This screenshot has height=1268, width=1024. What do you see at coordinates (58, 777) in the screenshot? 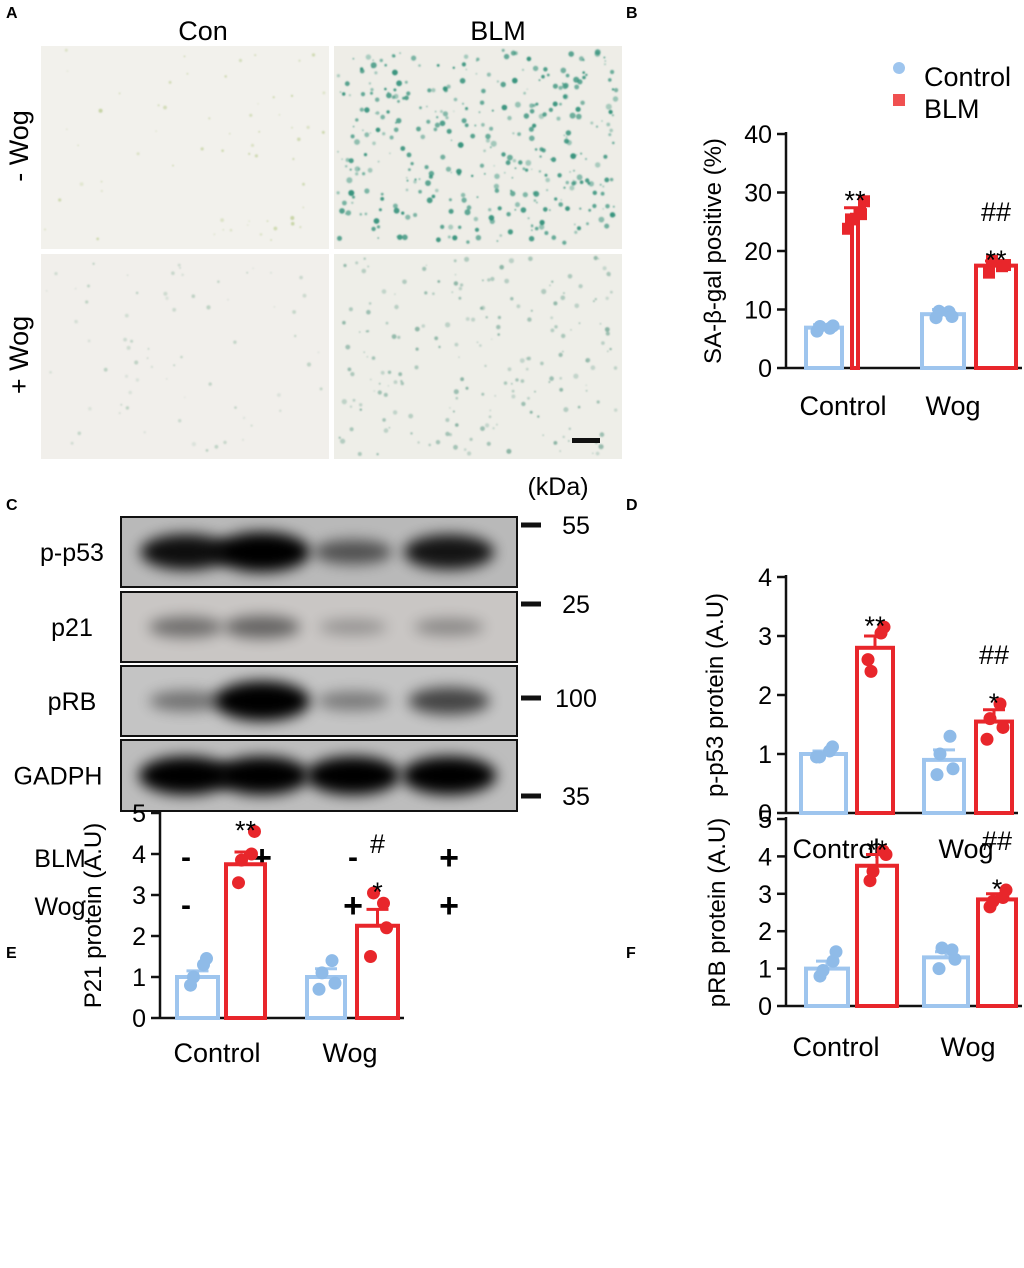
I see `blot-label-gadph: GADPH` at bounding box center [58, 777].